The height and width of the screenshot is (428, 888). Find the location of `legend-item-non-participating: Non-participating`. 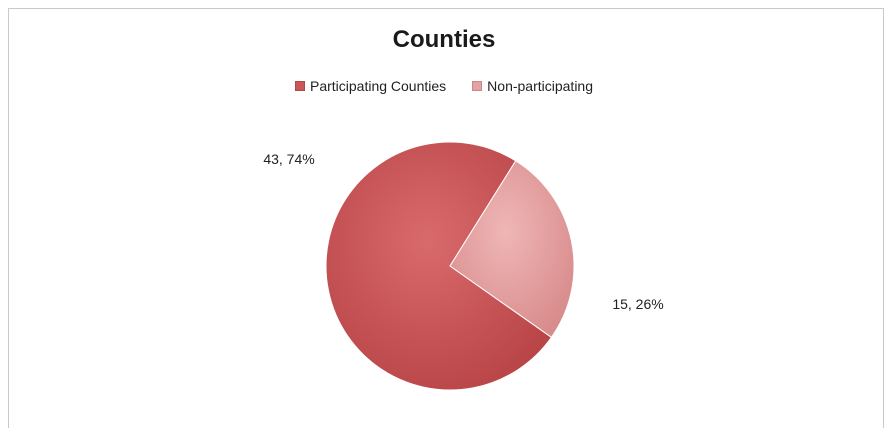

legend-item-non-participating: Non-participating is located at coordinates (532, 86).